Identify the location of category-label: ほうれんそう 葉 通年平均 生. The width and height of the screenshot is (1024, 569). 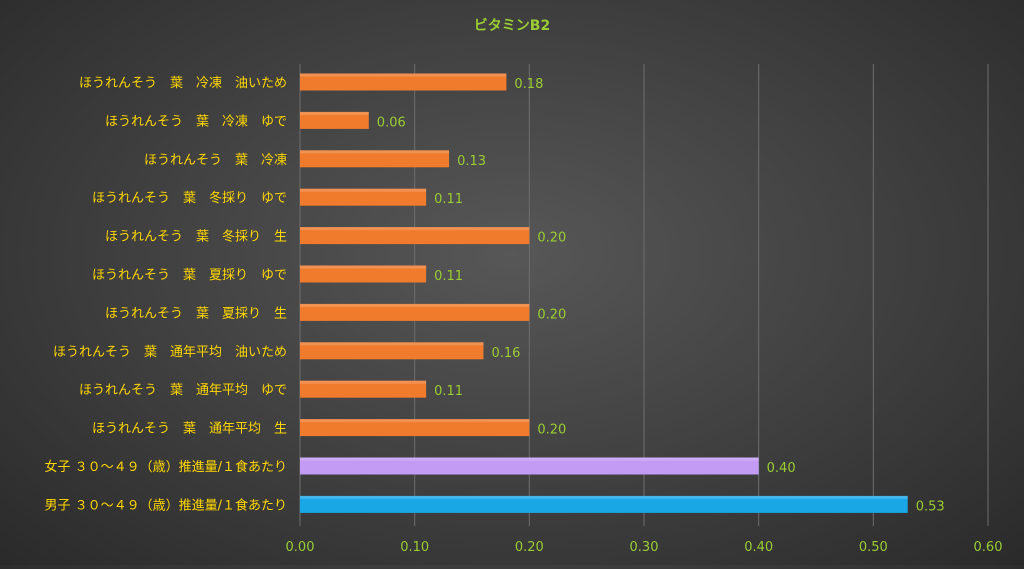
(189, 429).